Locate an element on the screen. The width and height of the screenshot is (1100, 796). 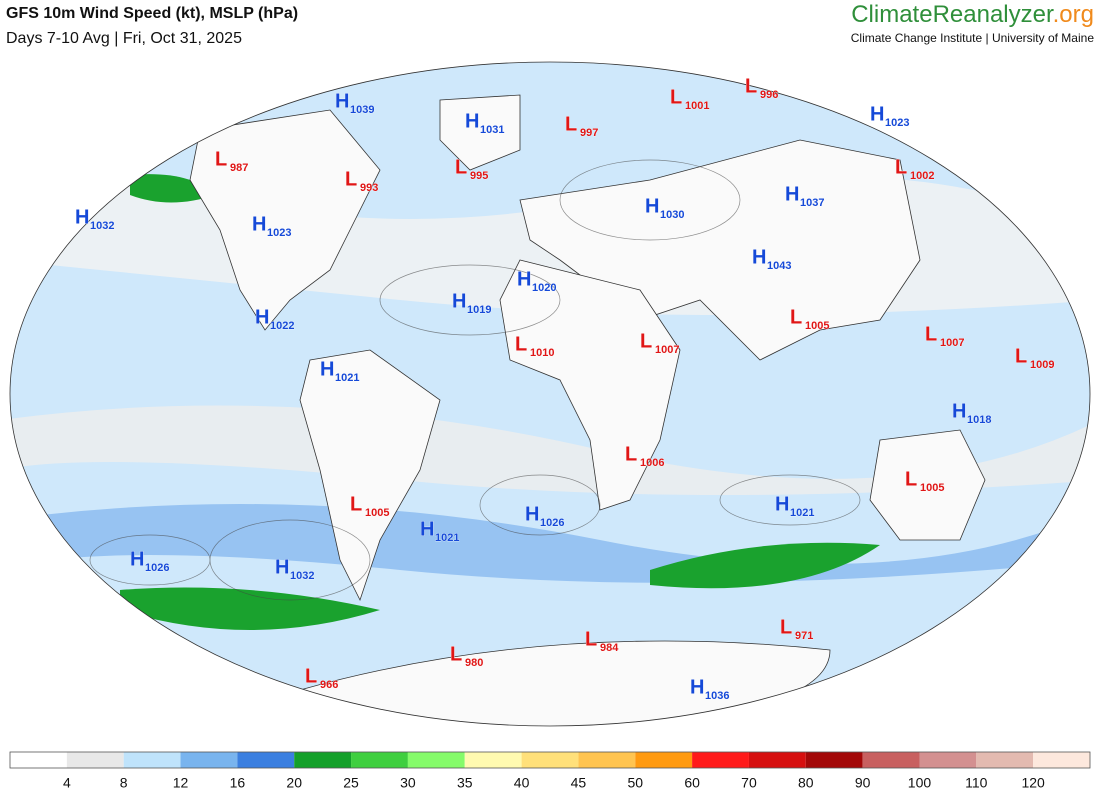
colorbar-tick-label: 80 is located at coordinates (806, 783).